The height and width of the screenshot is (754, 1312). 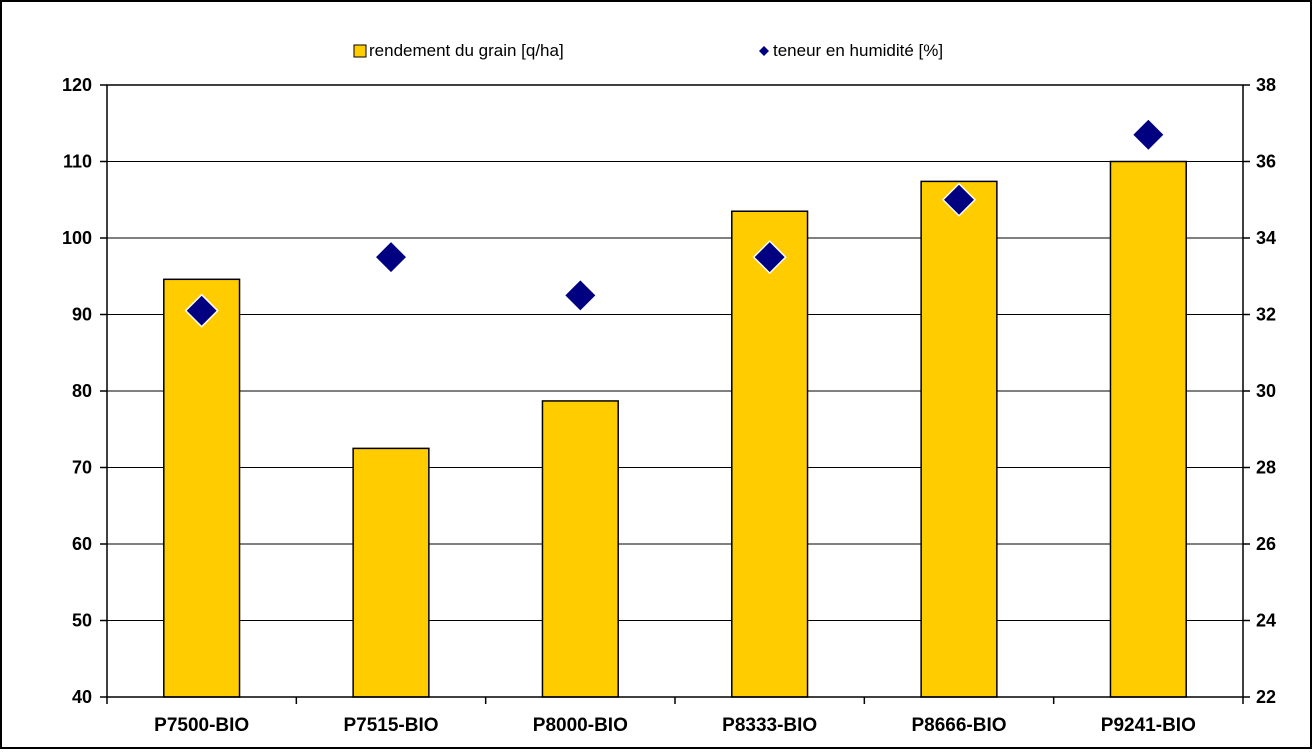 What do you see at coordinates (1266, 315) in the screenshot?
I see `y-right-tick-label: 32` at bounding box center [1266, 315].